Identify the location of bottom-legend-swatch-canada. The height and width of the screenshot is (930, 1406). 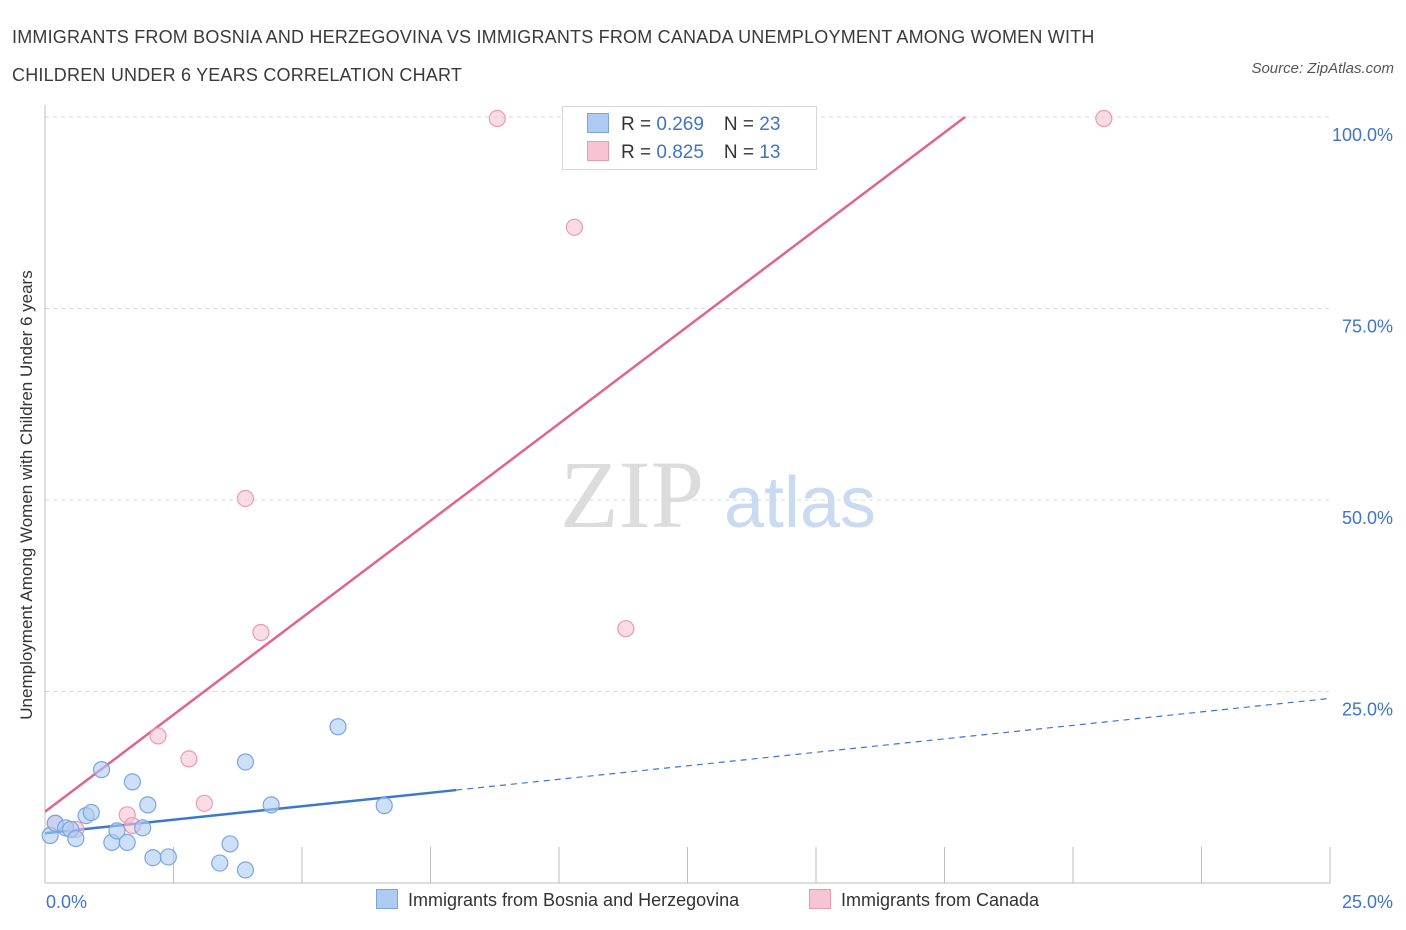
(820, 899).